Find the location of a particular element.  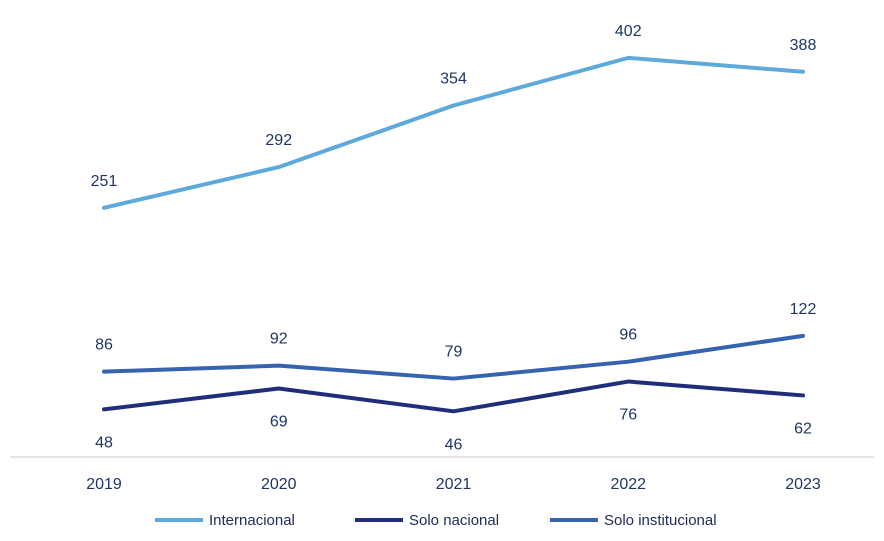

legend-label: Internacional is located at coordinates (252, 520).